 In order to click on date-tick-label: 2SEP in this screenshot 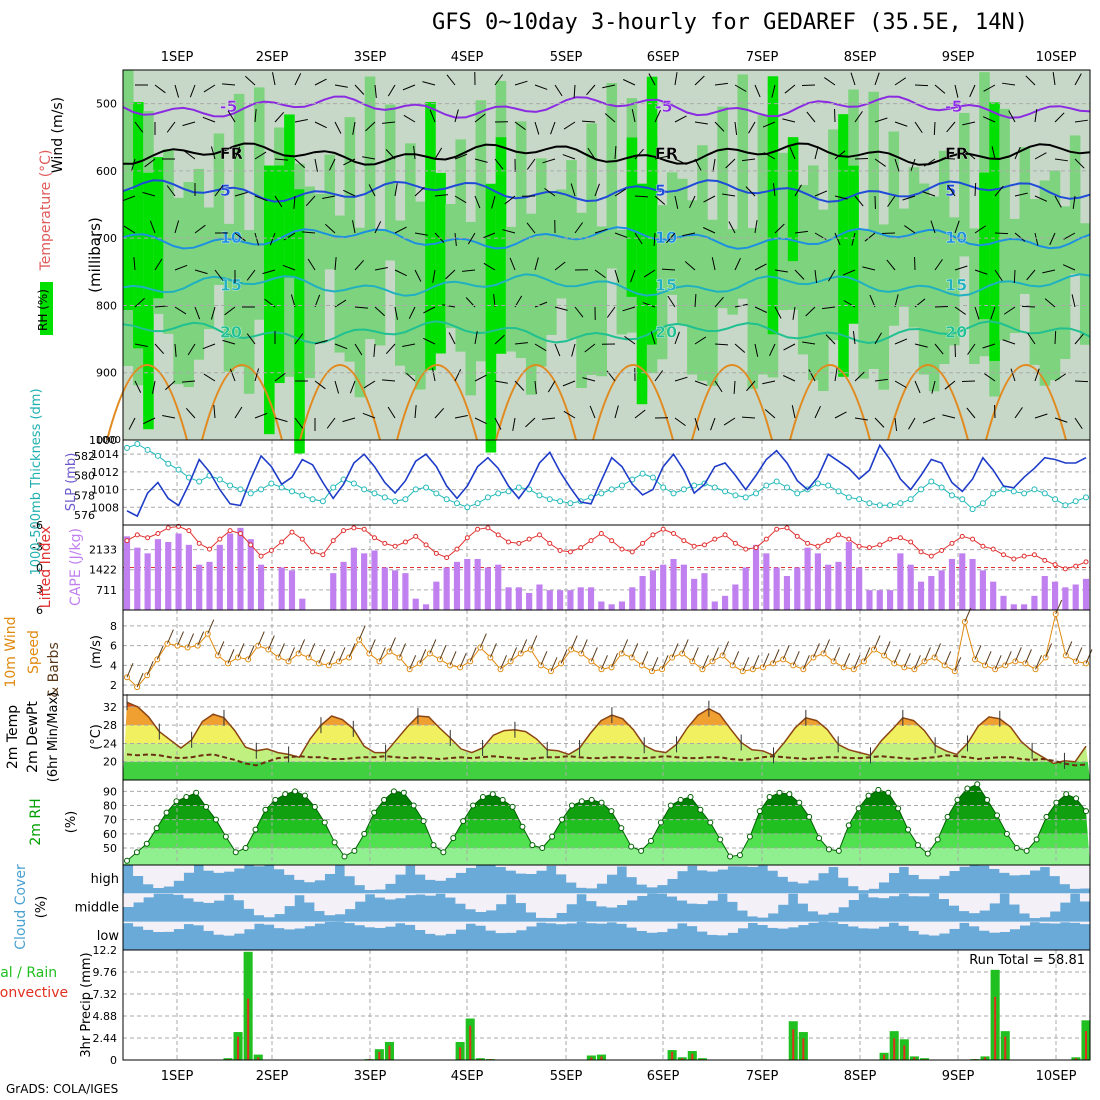, I will do `click(272, 57)`.